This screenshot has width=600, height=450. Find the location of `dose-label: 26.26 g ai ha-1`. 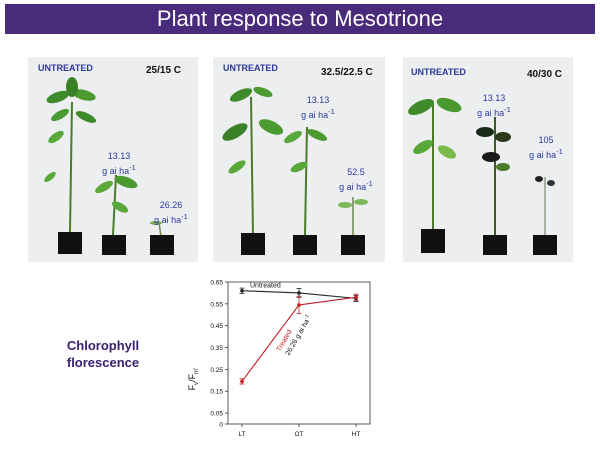

dose-label: 26.26 g ai ha-1 is located at coordinates (171, 212).